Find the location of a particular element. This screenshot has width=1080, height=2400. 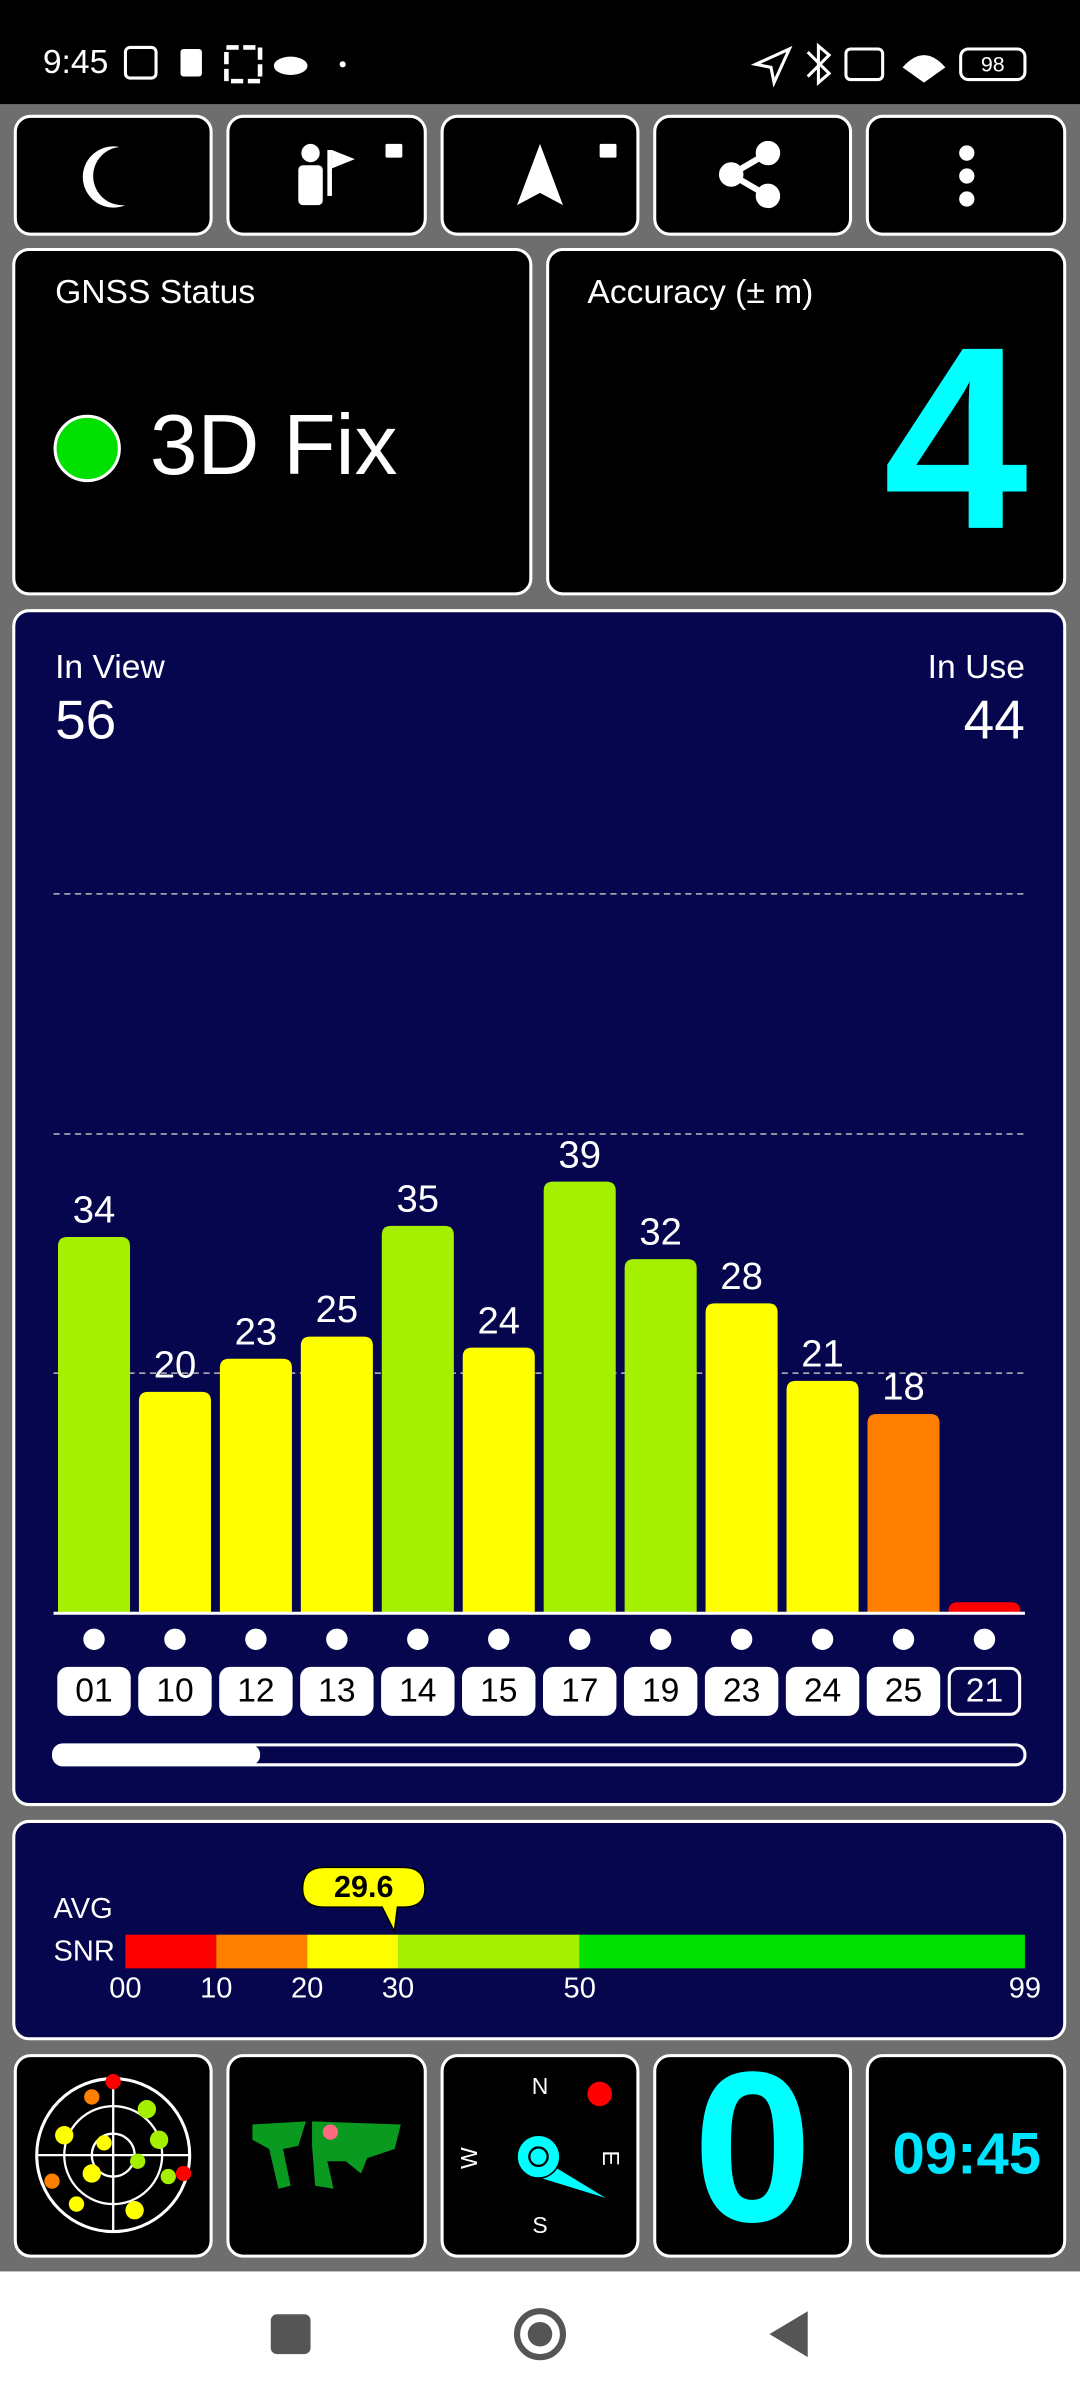

x-tick-label: 13 is located at coordinates (336, 1691).